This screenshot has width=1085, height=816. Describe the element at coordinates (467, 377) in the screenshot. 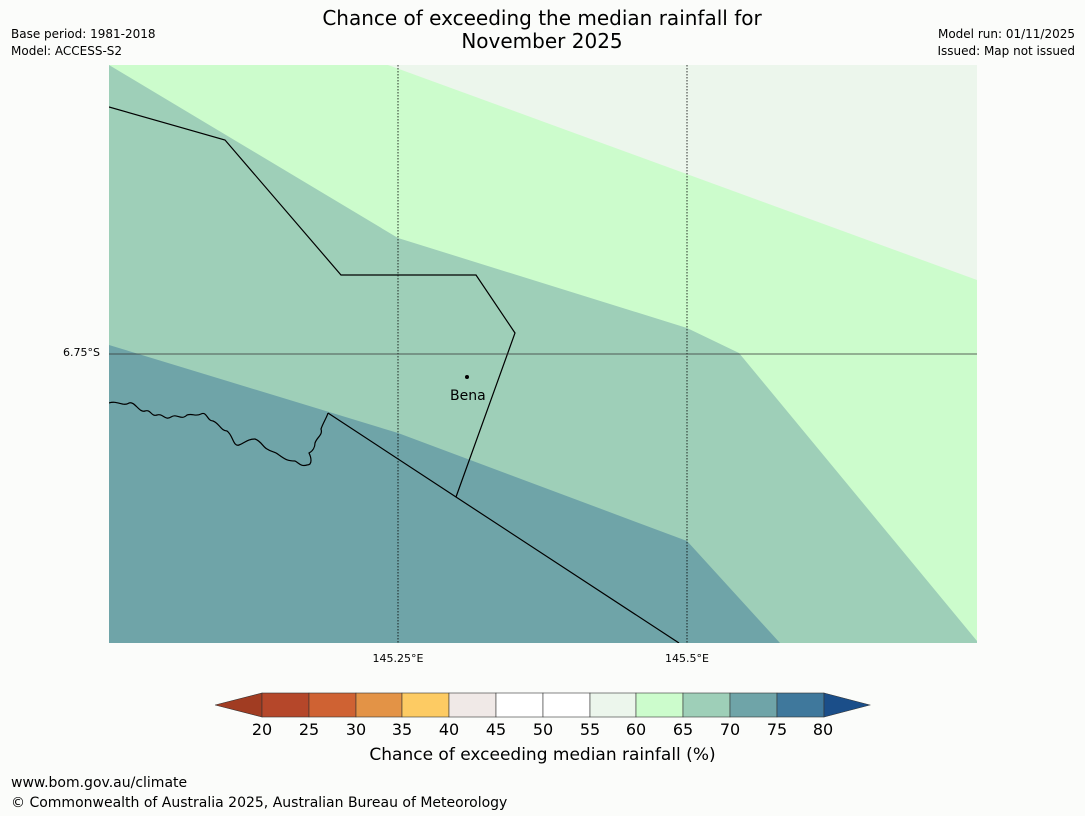

I see `place-marker` at that location.